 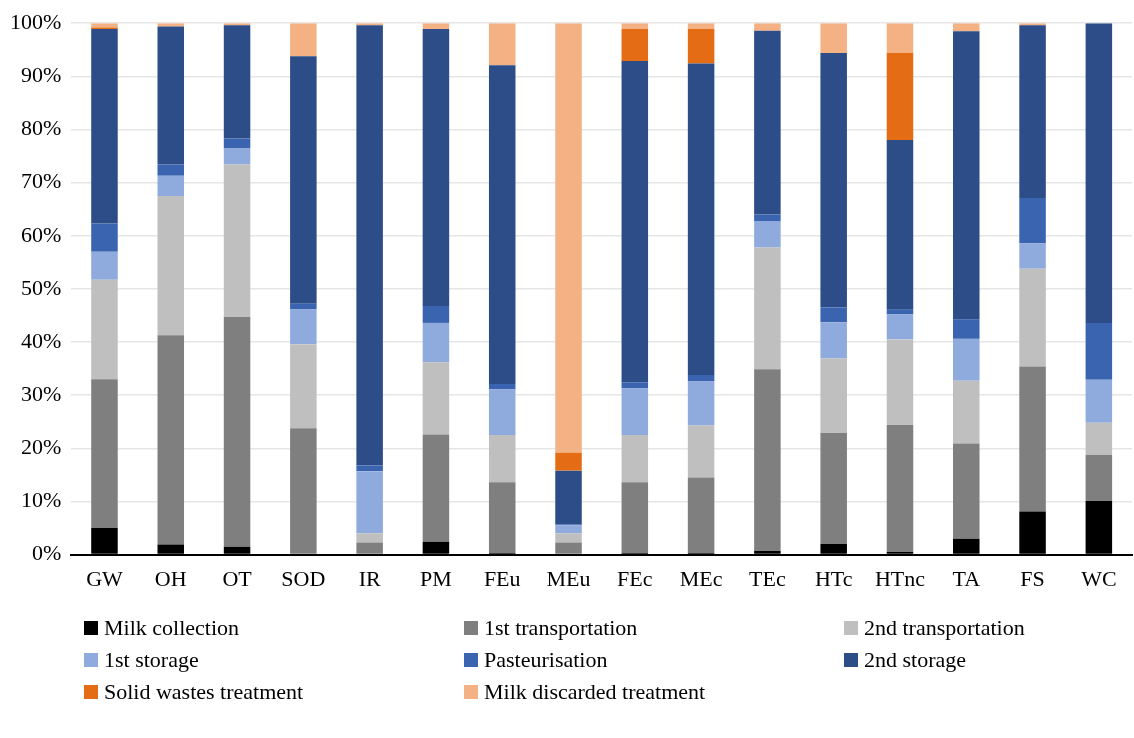 What do you see at coordinates (41, 234) in the screenshot?
I see `y-tick-label: 60%` at bounding box center [41, 234].